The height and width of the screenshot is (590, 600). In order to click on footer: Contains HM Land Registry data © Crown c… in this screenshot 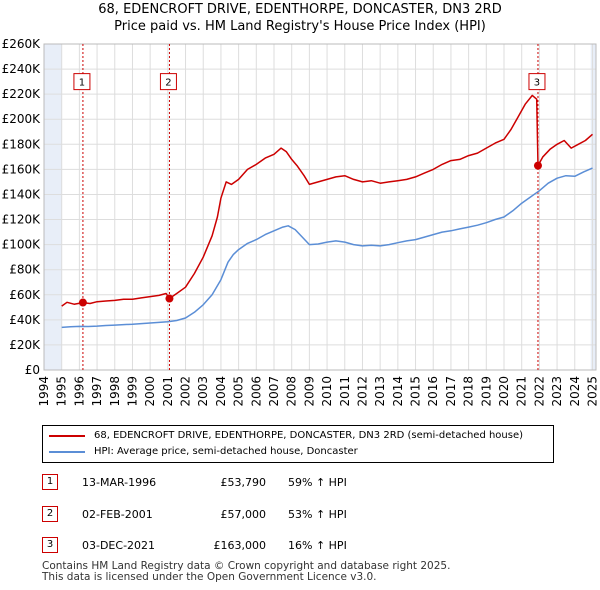, I will do `click(246, 572)`.